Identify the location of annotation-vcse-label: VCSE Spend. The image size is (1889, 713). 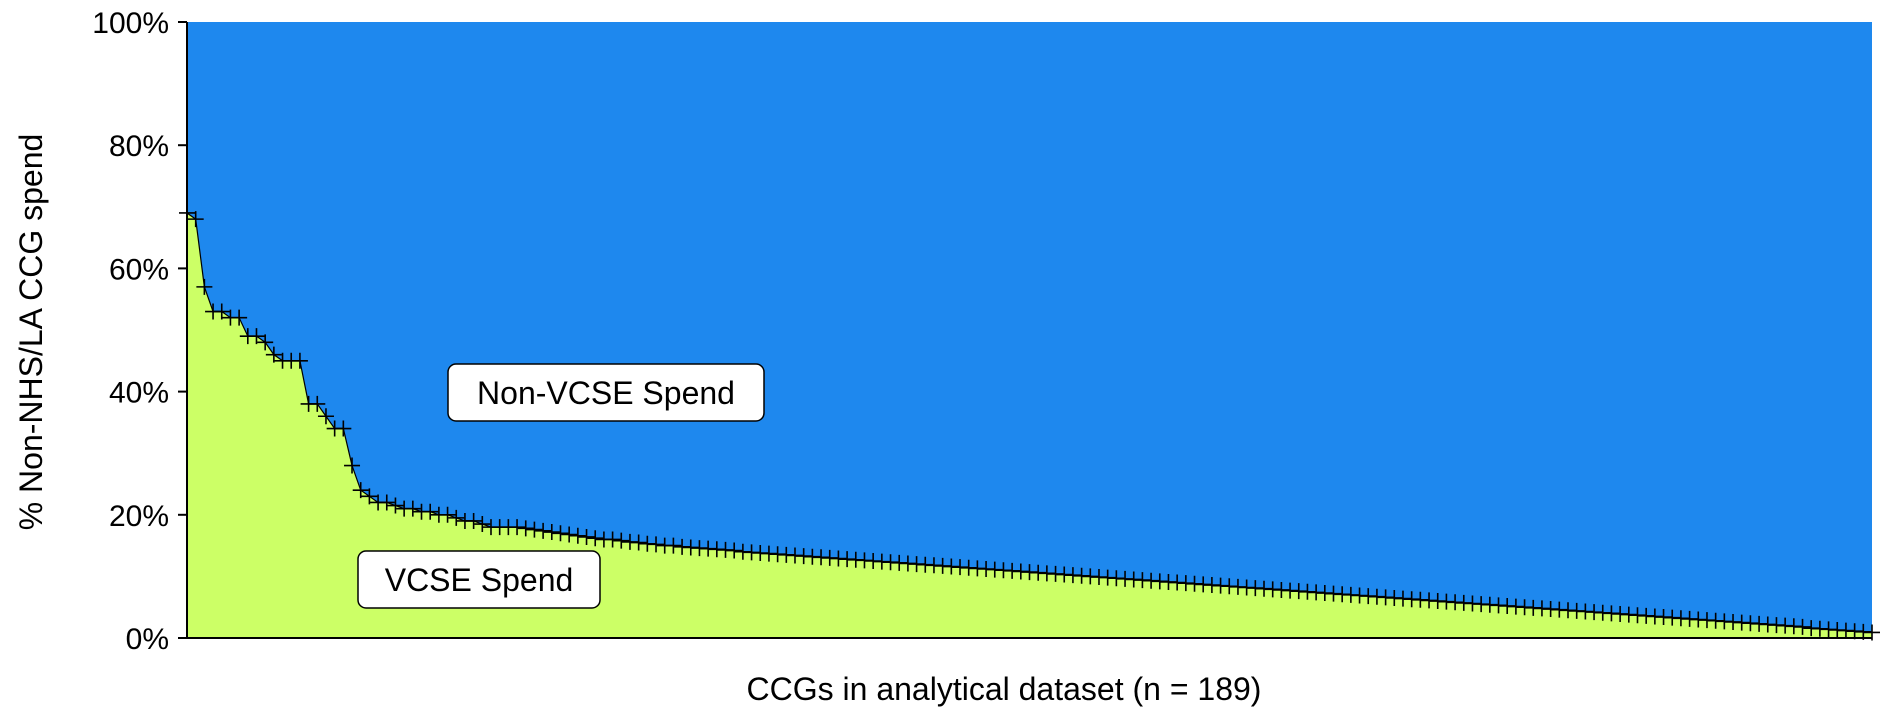
(479, 580).